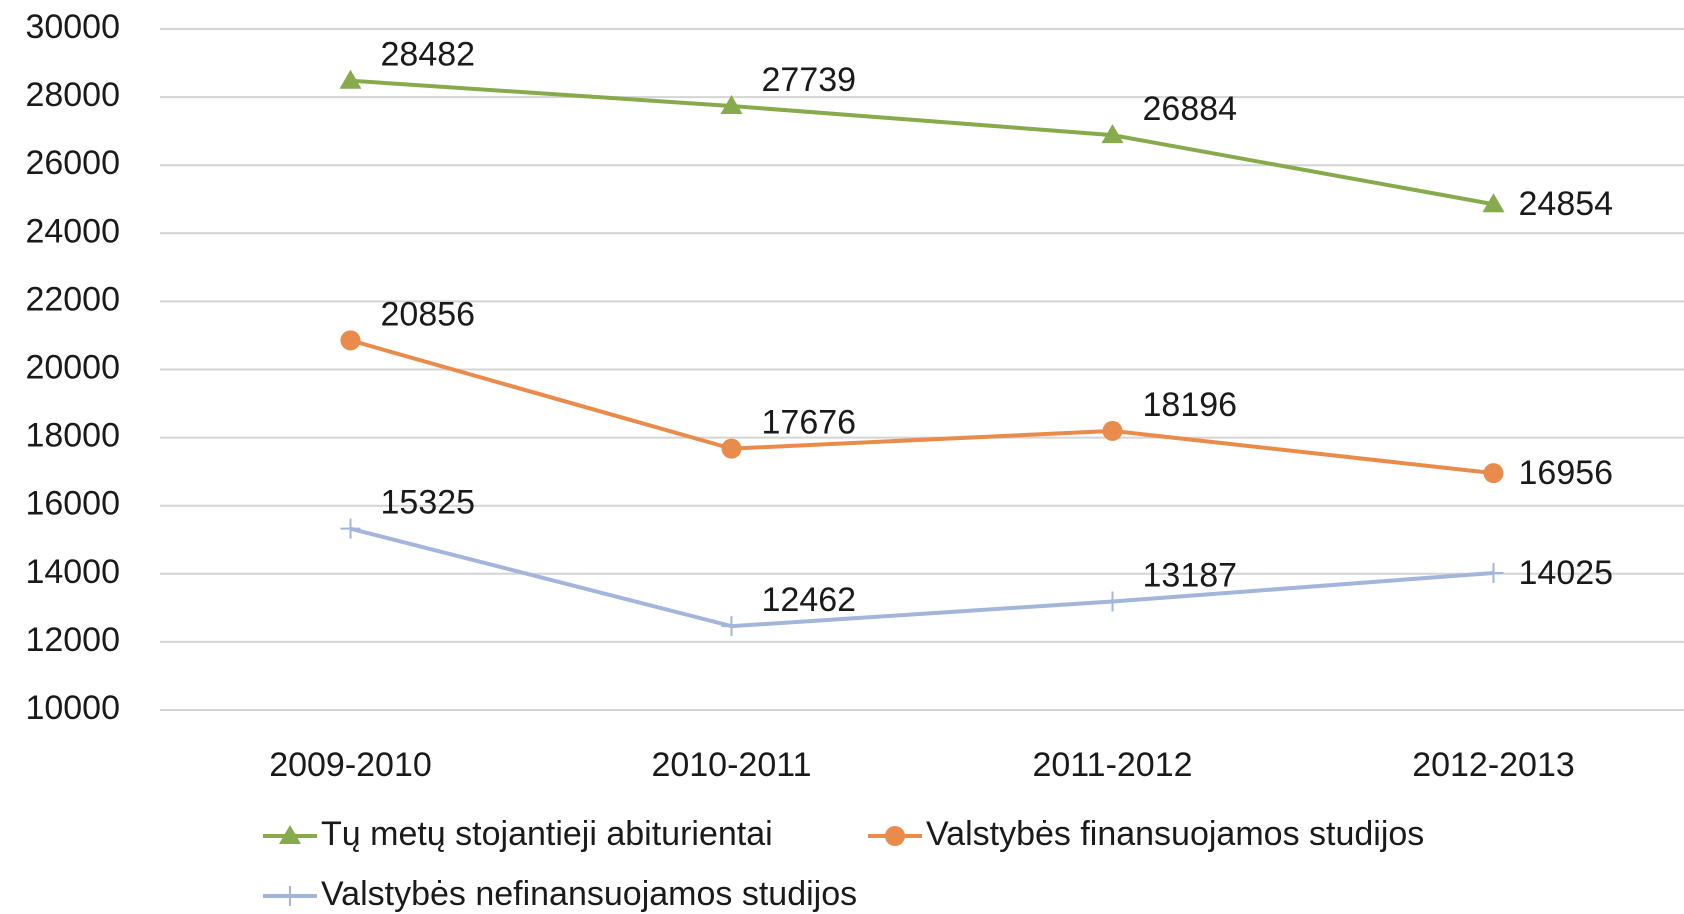  What do you see at coordinates (72, 640) in the screenshot?
I see `y-tick-label: 12000` at bounding box center [72, 640].